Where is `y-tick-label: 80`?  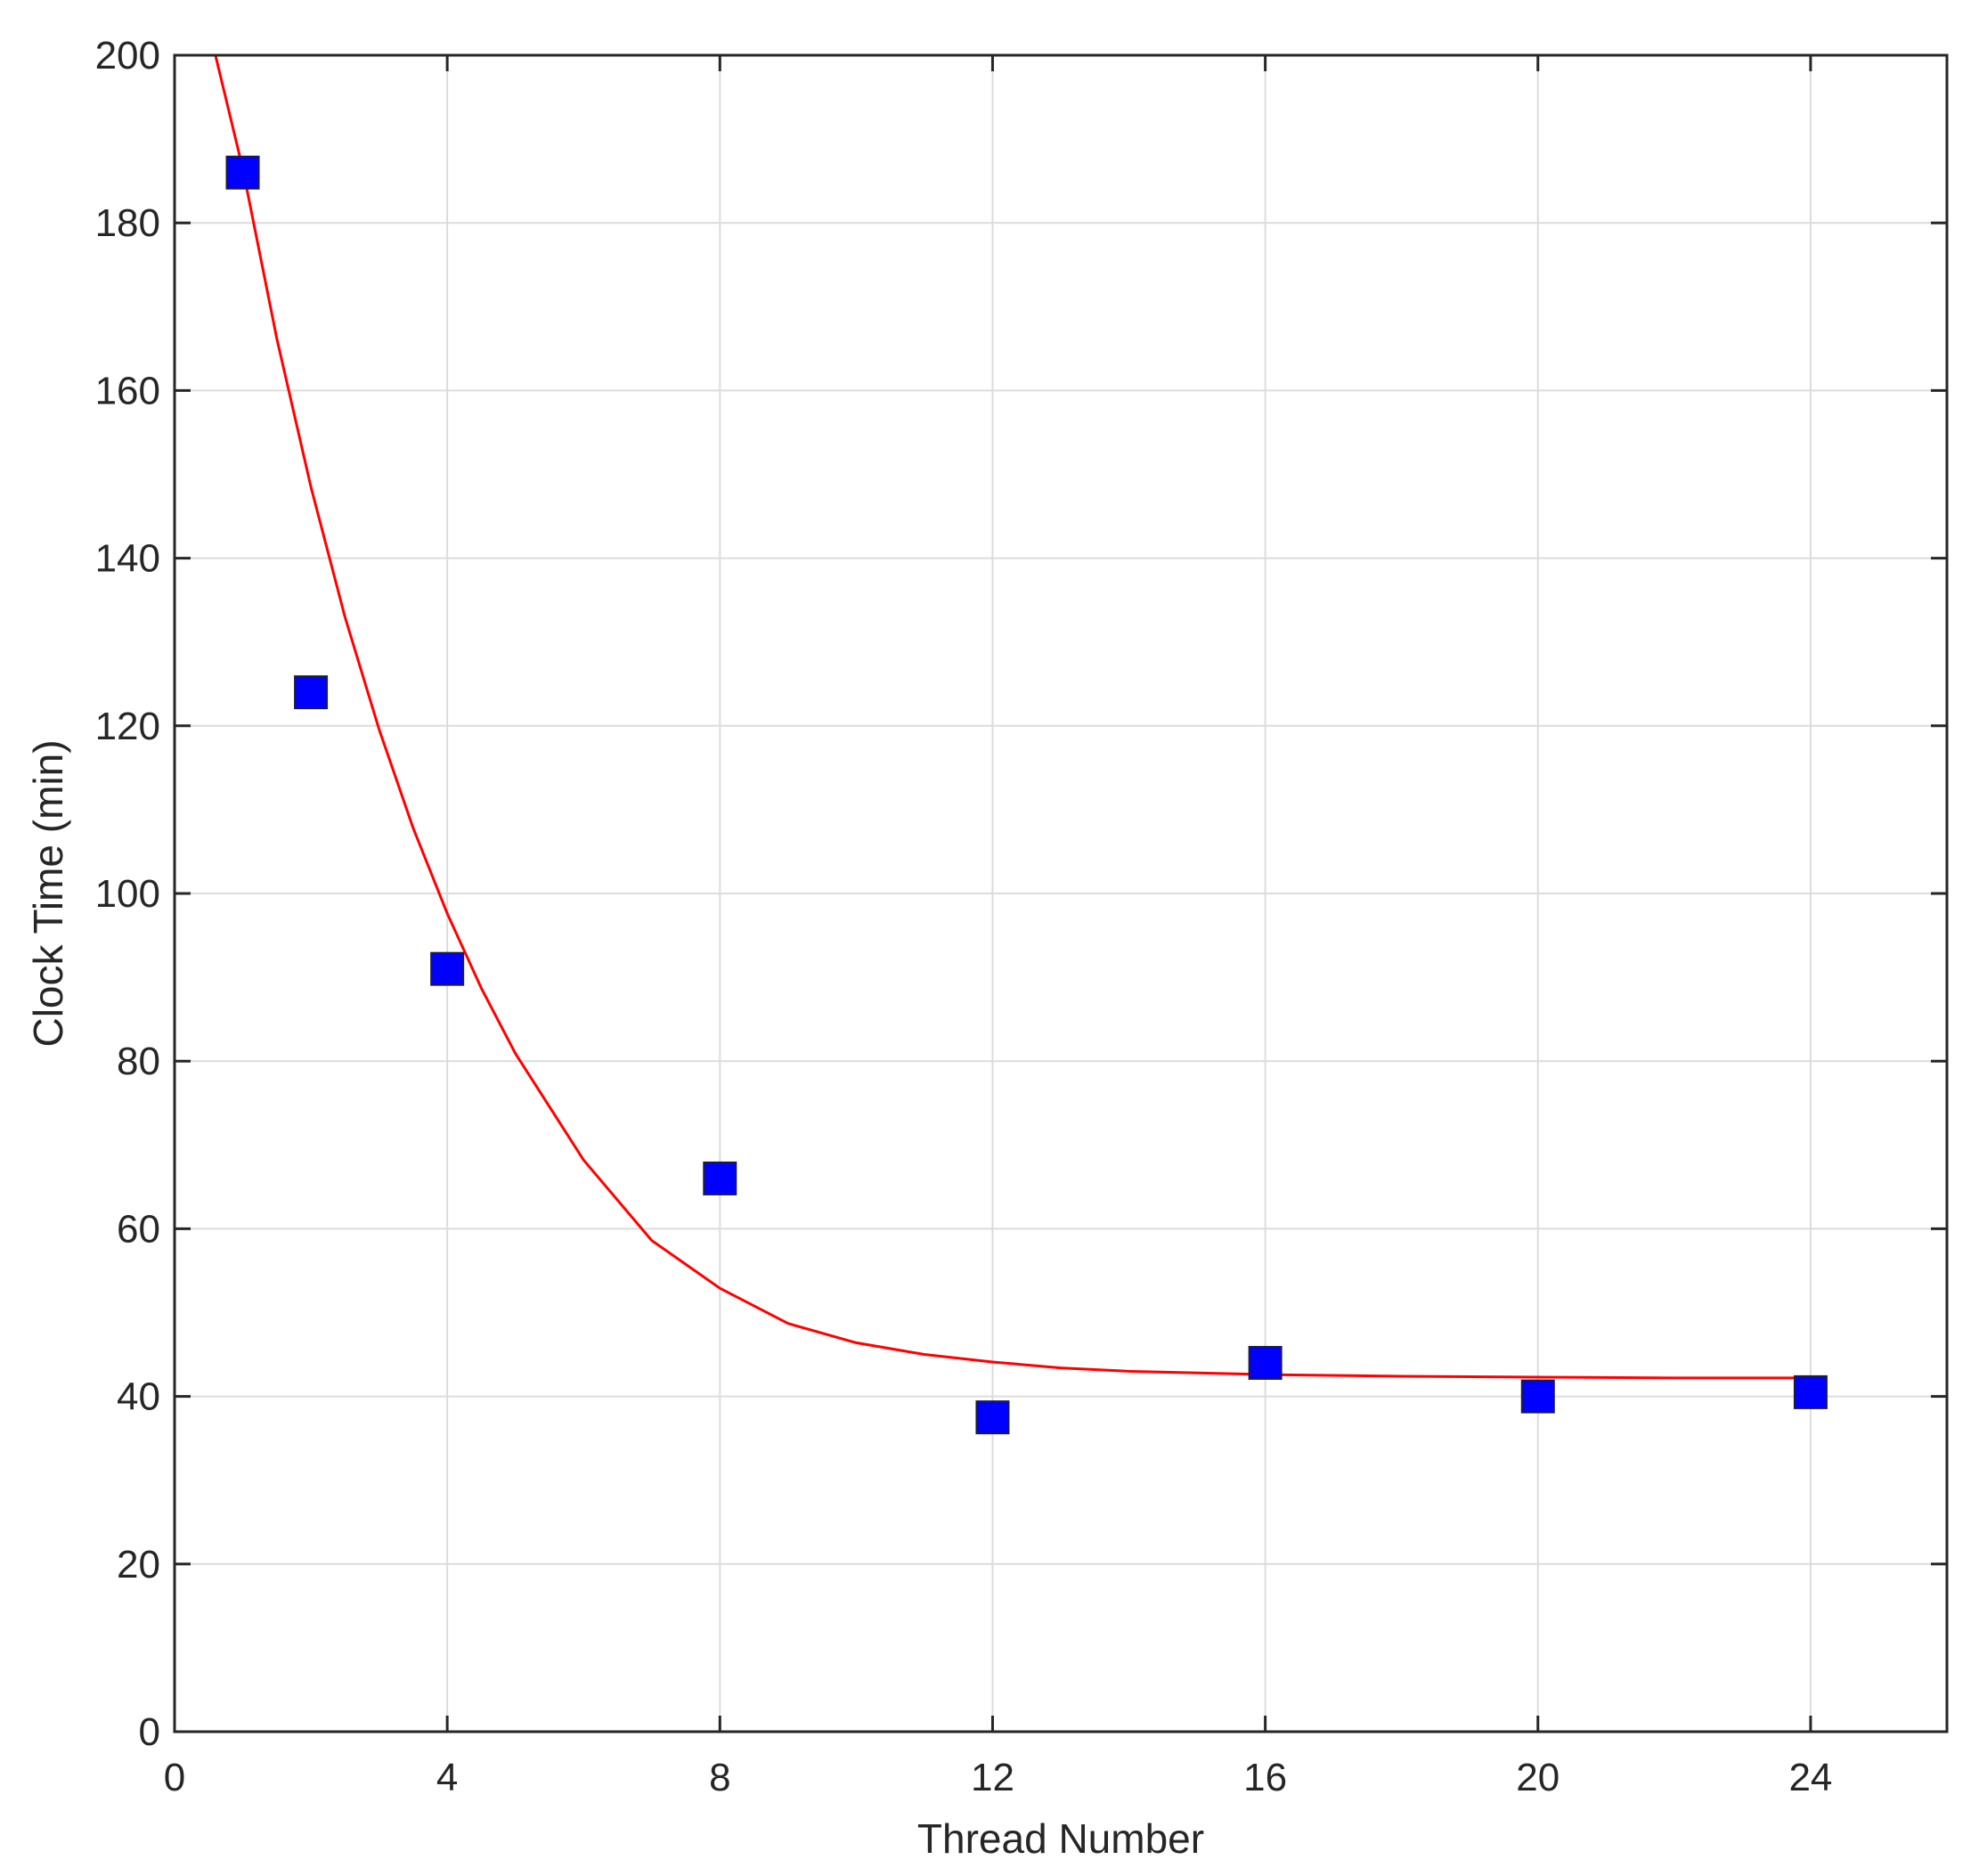 y-tick-label: 80 is located at coordinates (138, 1061).